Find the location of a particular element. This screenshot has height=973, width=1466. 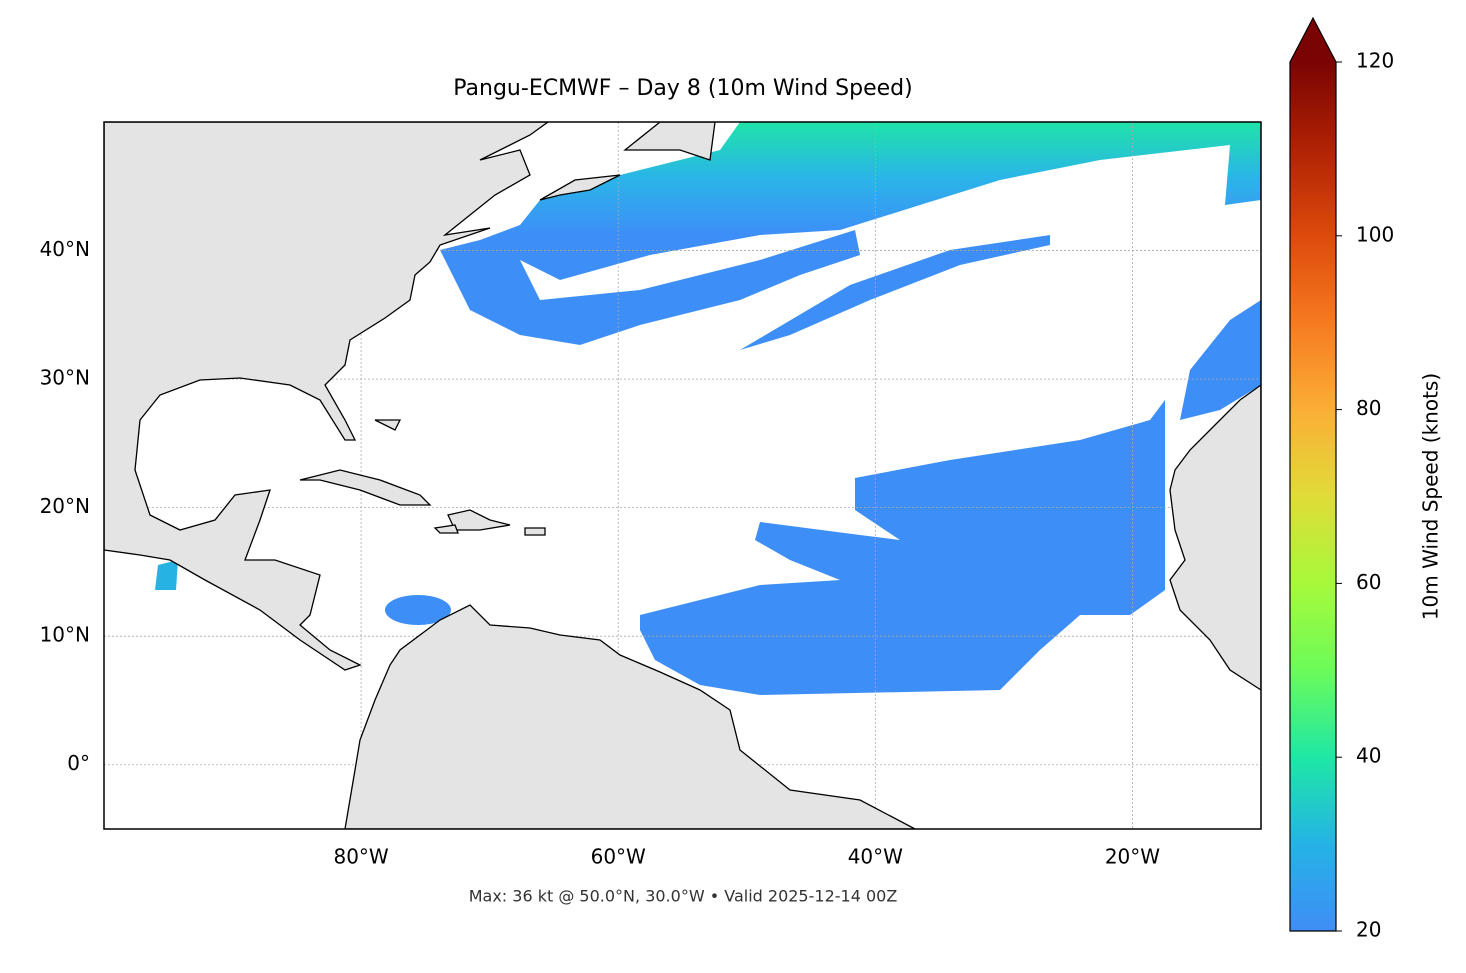

colorbar-extend is located at coordinates (1313, 40).